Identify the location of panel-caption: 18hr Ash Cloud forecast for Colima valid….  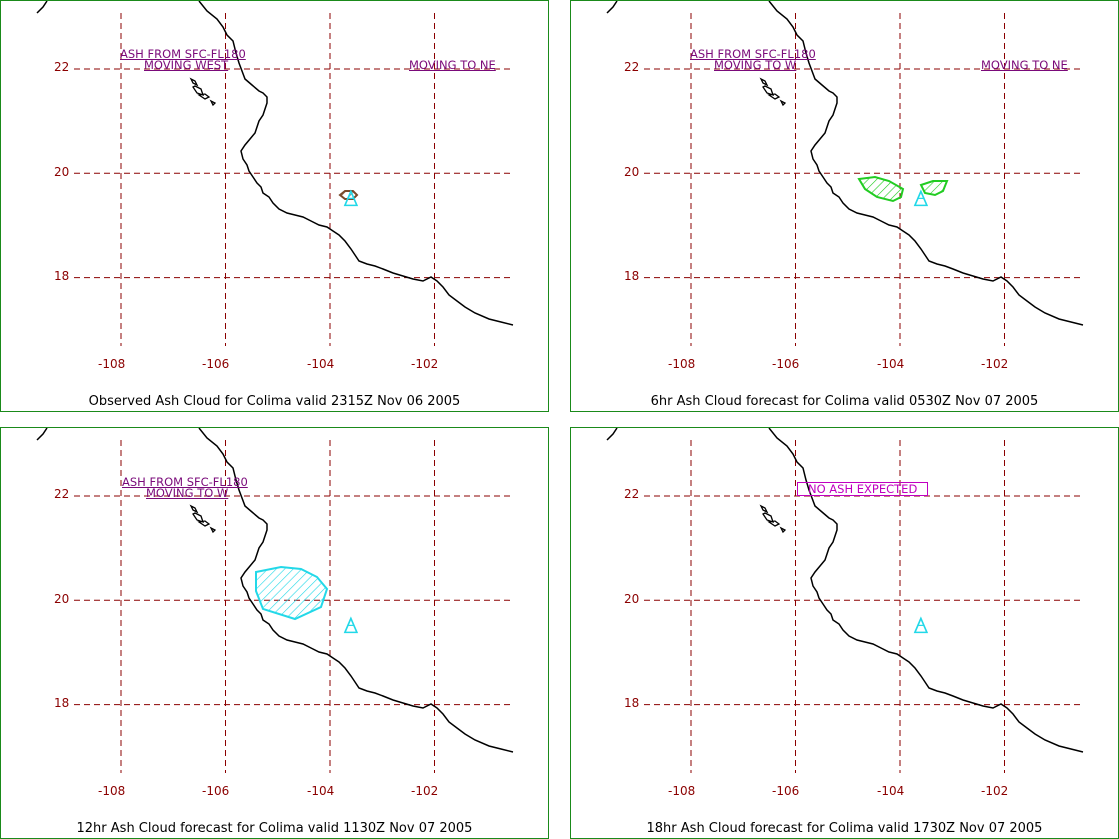
(844, 828).